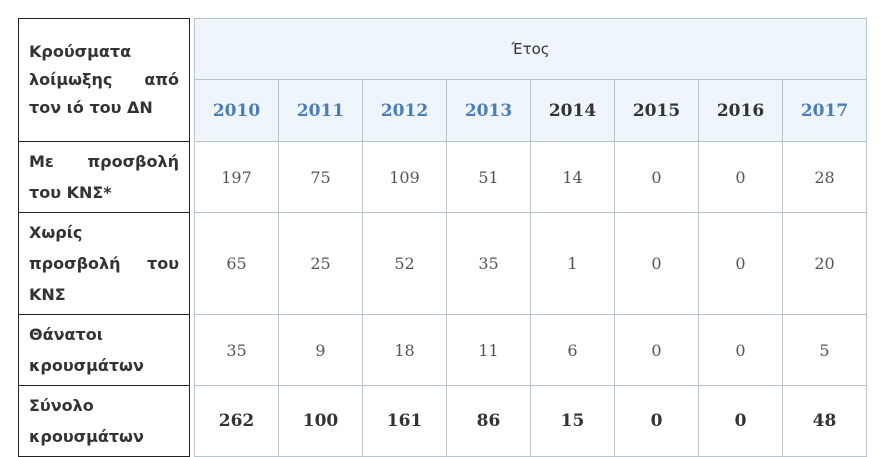 This screenshot has width=880, height=457. I want to click on year-header: 2016, so click(741, 111).